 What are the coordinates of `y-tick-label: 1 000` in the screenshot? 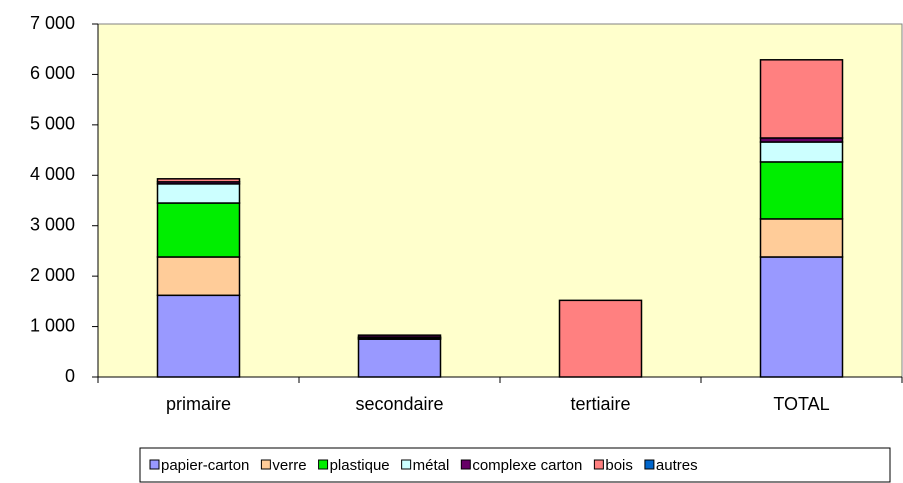 It's located at (52, 325).